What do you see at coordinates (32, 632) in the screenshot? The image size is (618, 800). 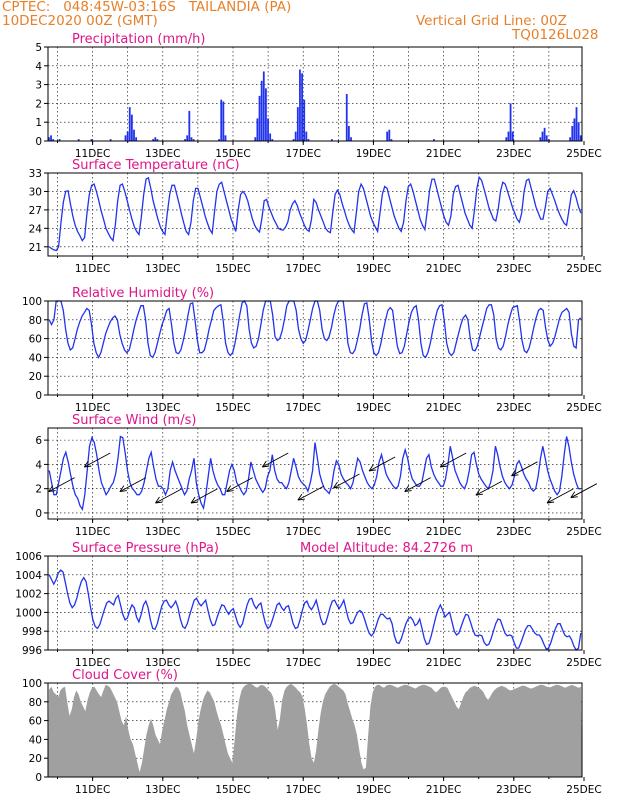 I see `pressure-ytick-label: 998` at bounding box center [32, 632].